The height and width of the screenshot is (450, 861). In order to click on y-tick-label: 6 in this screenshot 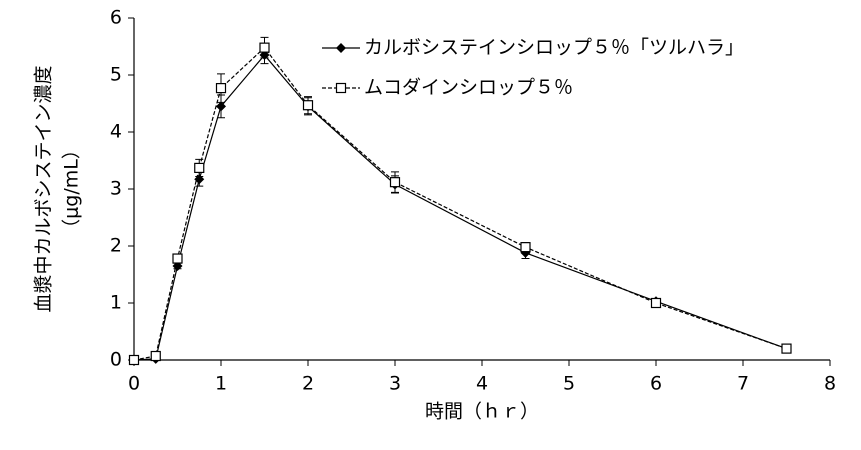, I will do `click(116, 18)`.